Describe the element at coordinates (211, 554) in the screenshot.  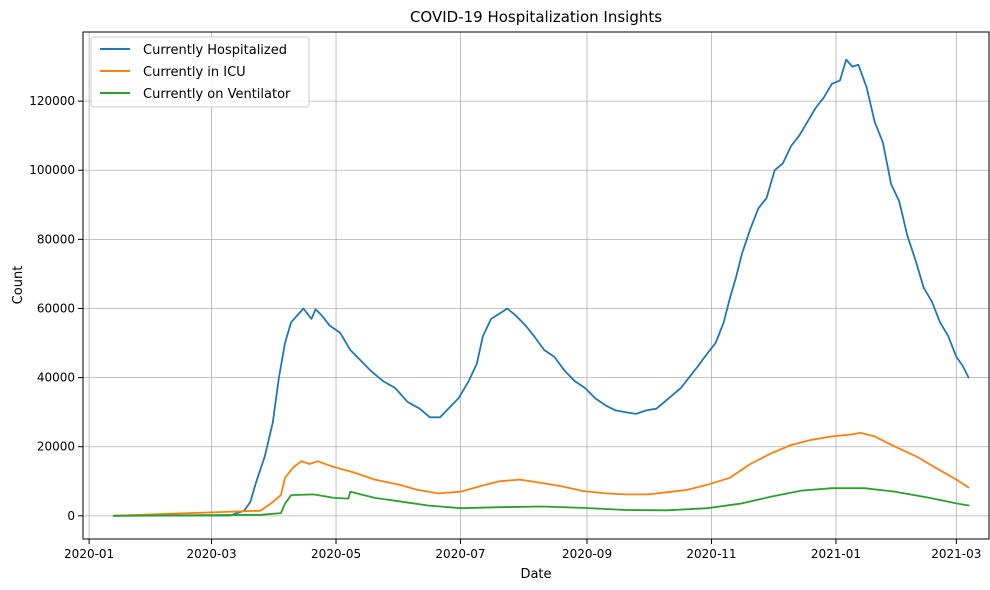
I see `x-tick-label: 2020-03` at that location.